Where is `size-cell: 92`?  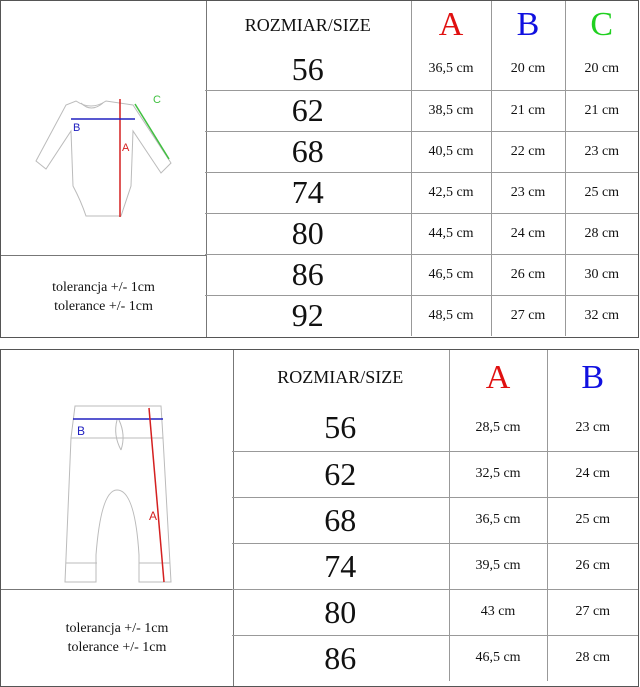 size-cell: 92 is located at coordinates (308, 315).